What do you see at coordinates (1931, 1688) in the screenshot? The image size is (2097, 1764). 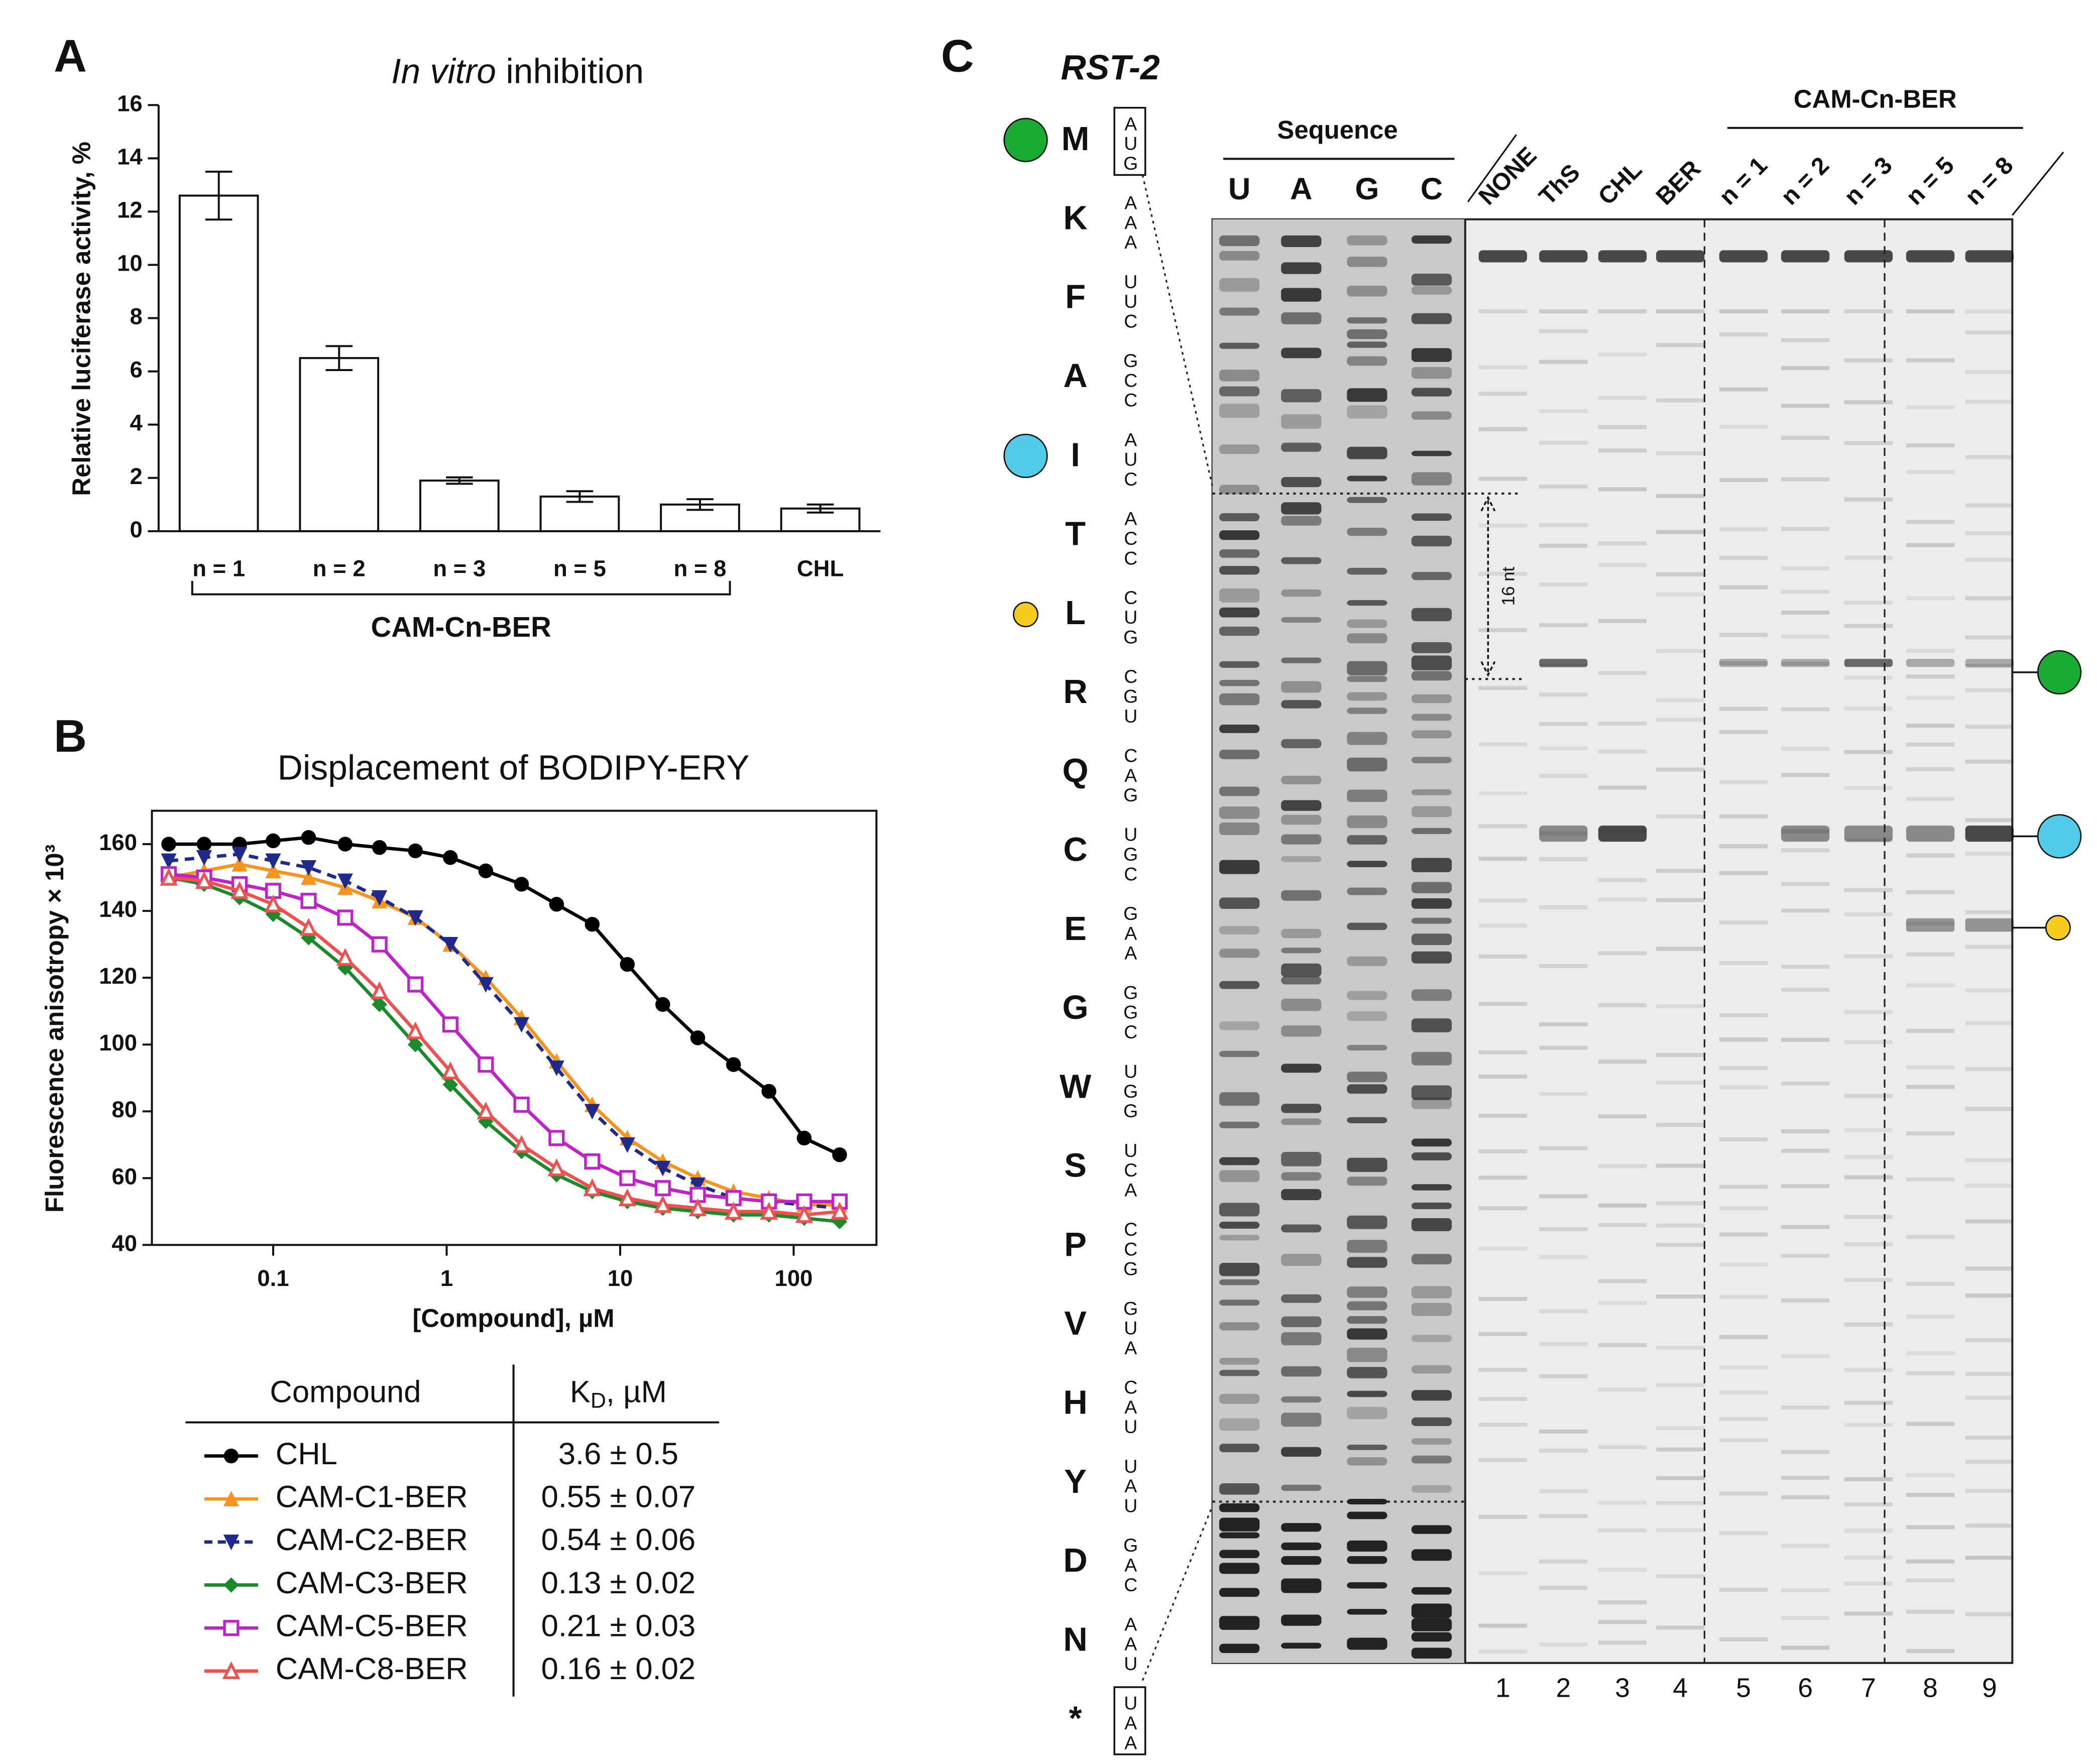 I see `lane-number: 8` at bounding box center [1931, 1688].